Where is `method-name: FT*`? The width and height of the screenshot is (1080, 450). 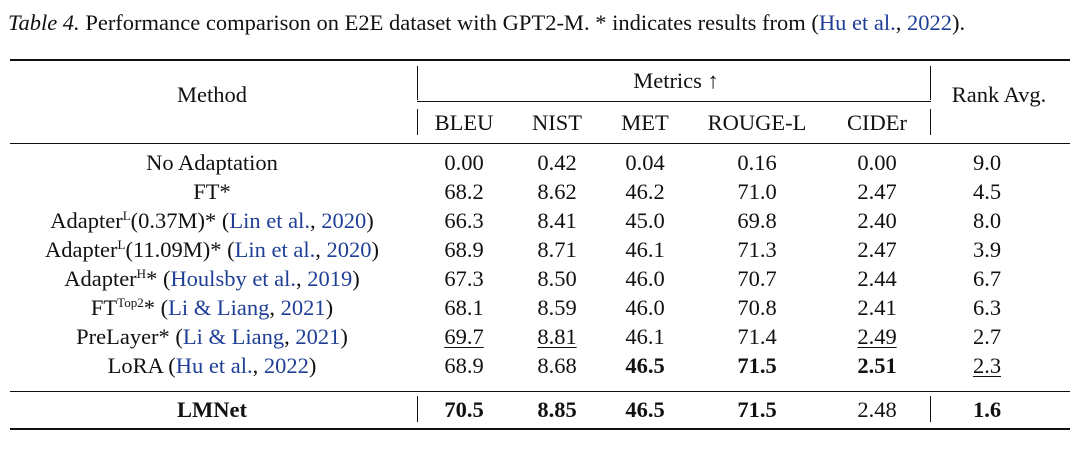 method-name: FT* is located at coordinates (212, 191).